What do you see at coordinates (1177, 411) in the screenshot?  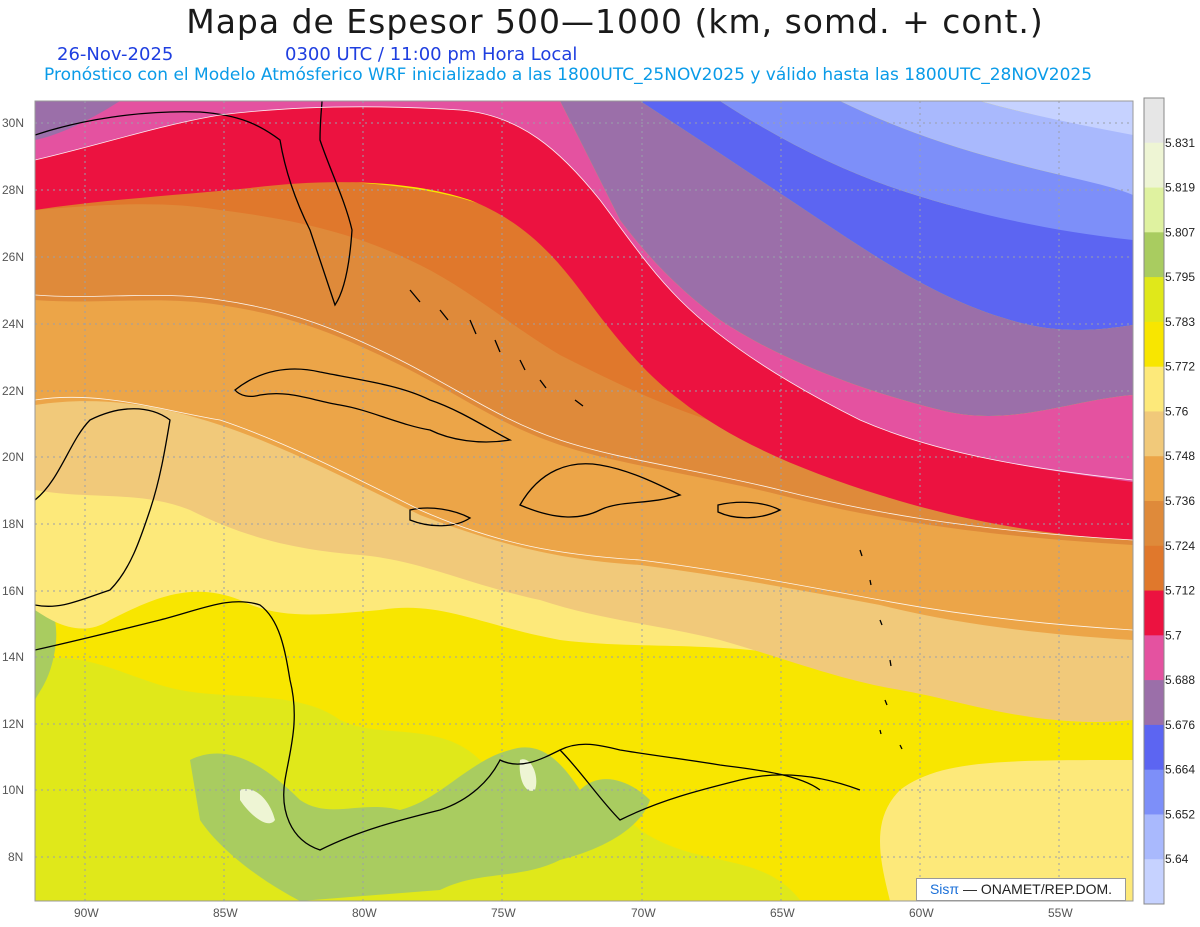 I see `colorbar-tick-label: 5.76` at bounding box center [1177, 411].